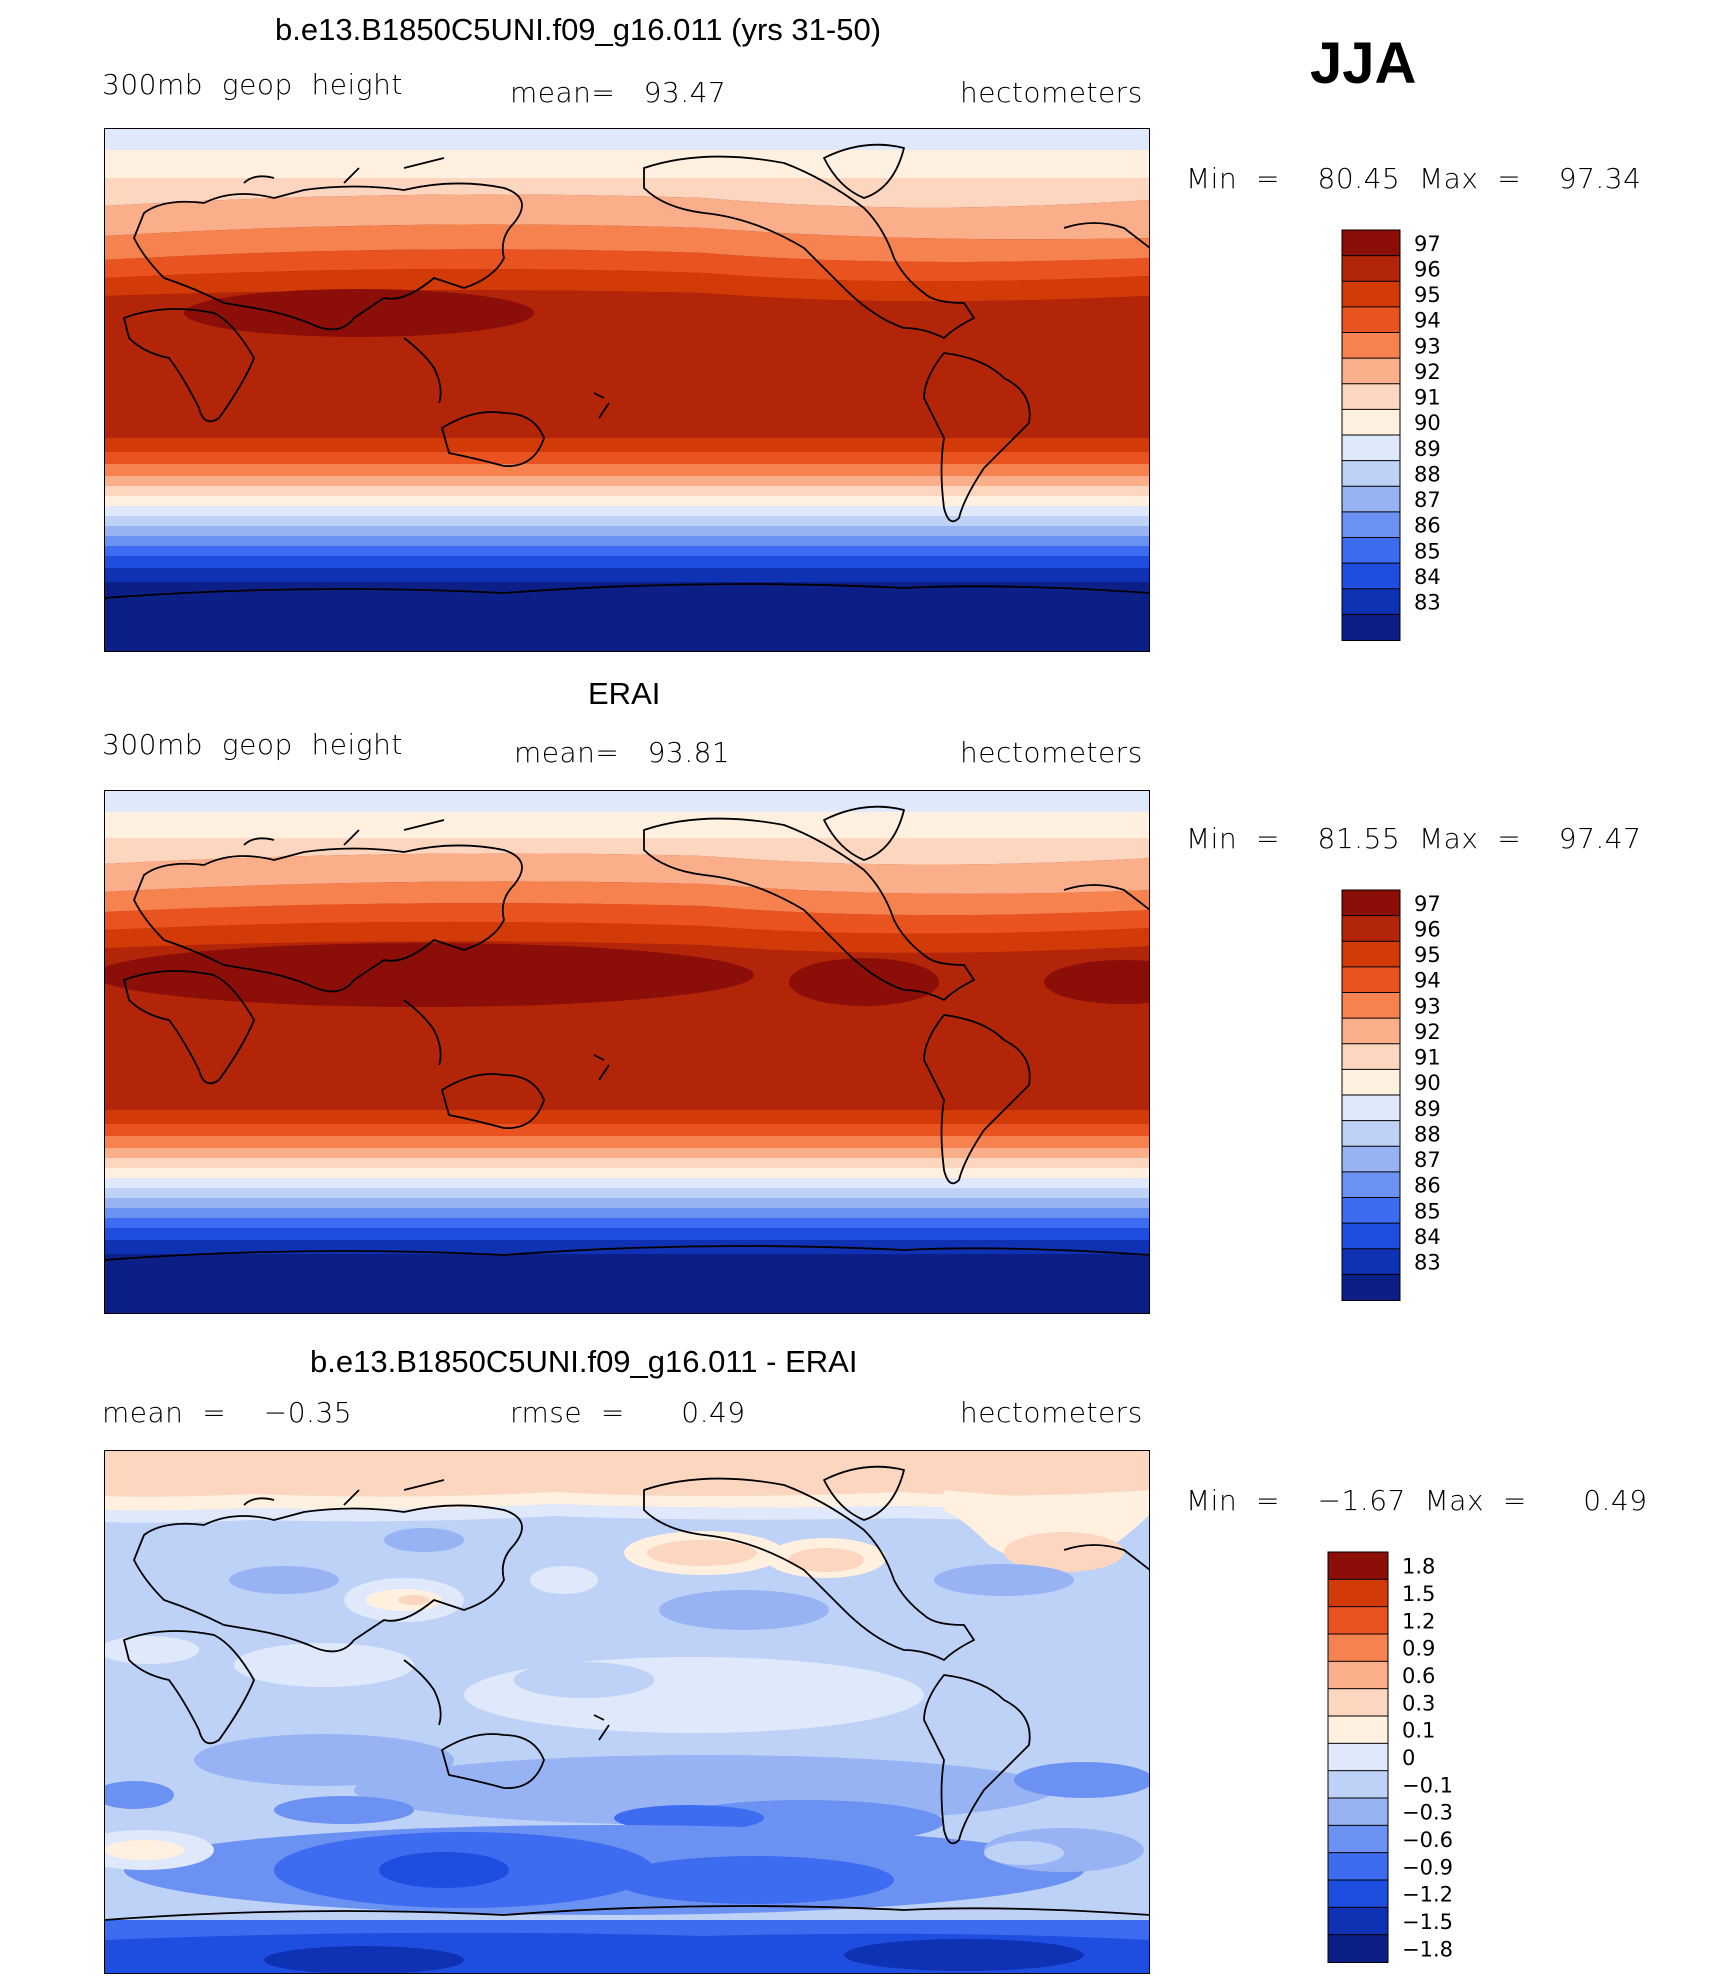  What do you see at coordinates (1418, 1567) in the screenshot?
I see `colorbar-tick-label: 1.8` at bounding box center [1418, 1567].